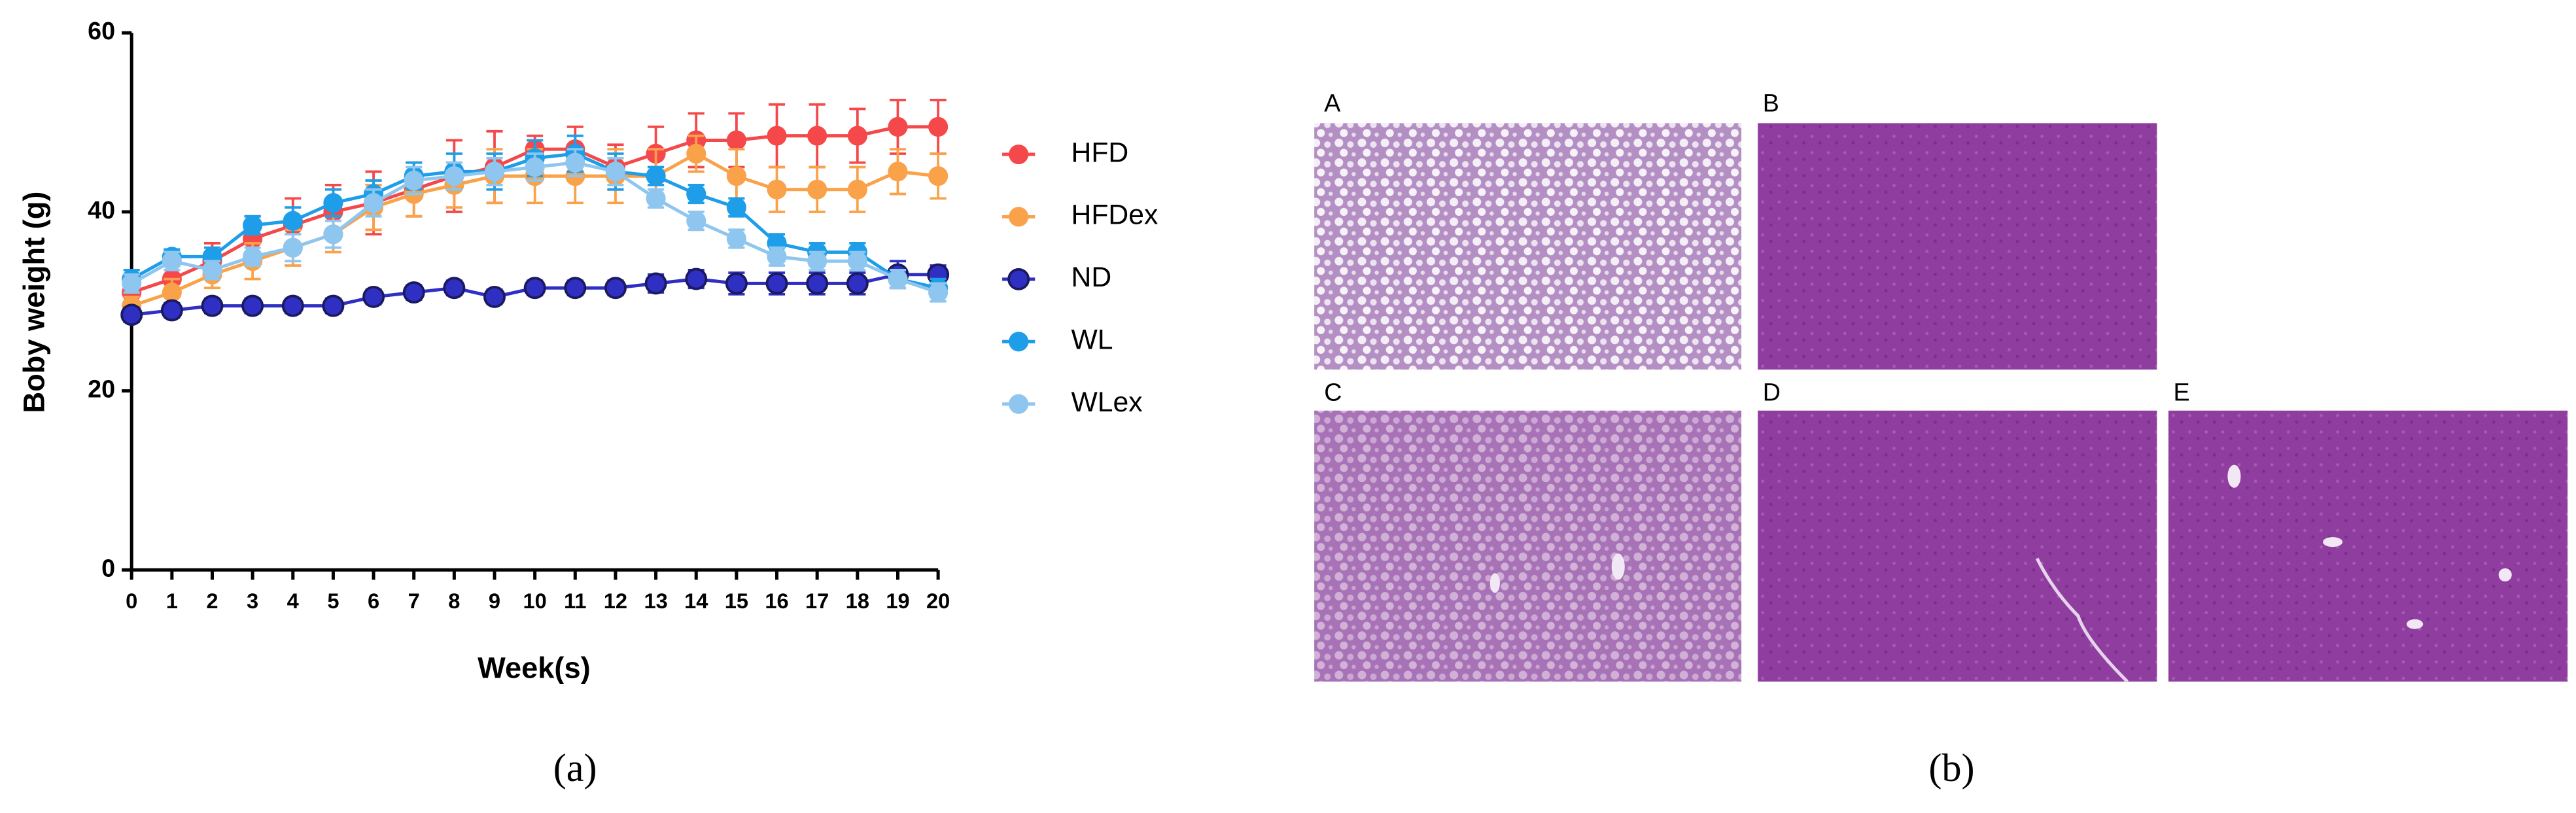 This screenshot has width=2576, height=813. Describe the element at coordinates (736, 601) in the screenshot. I see `x-tick-label: 15` at that location.